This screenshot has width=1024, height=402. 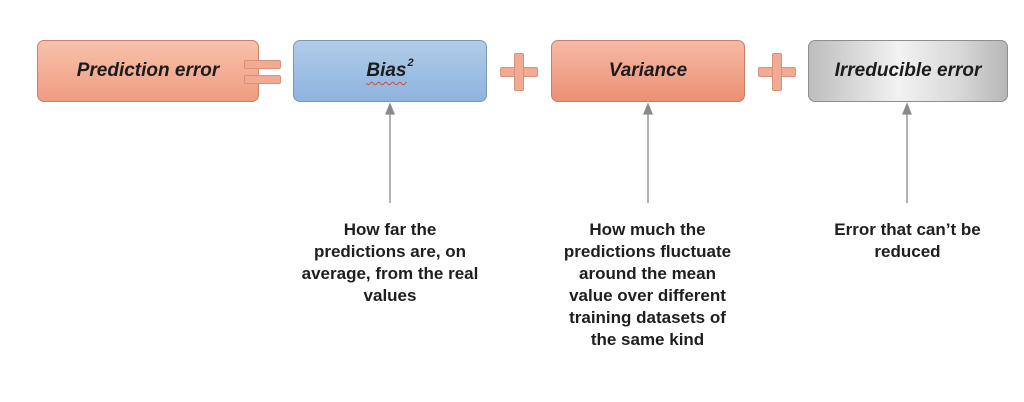 I want to click on variance-label: Variance, so click(x=648, y=70).